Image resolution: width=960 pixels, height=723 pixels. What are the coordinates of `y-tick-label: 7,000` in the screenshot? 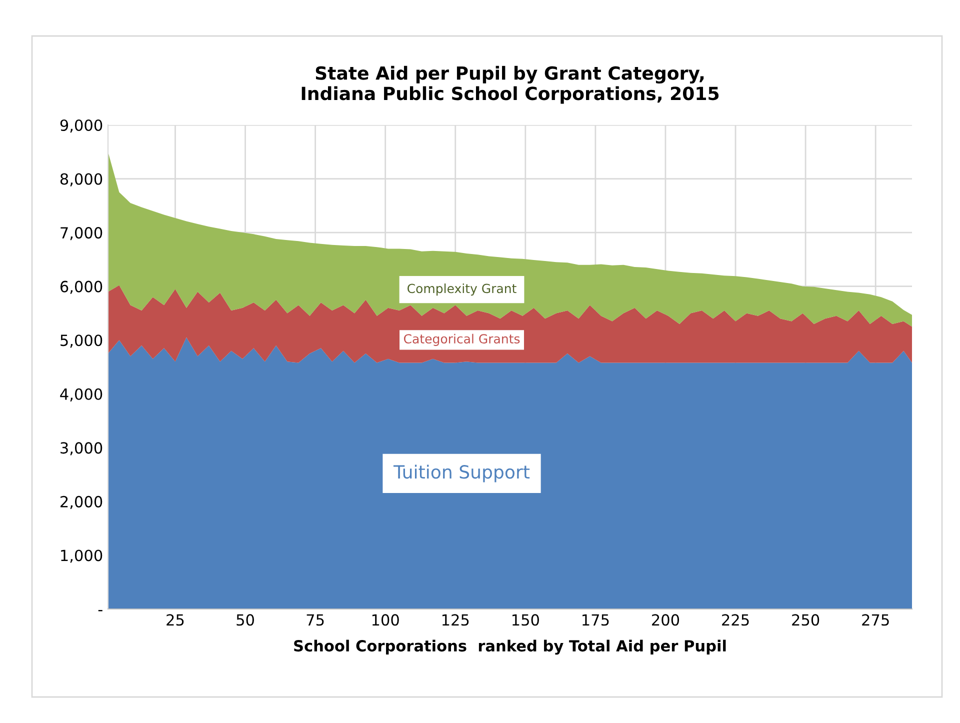 It's located at (81, 233).